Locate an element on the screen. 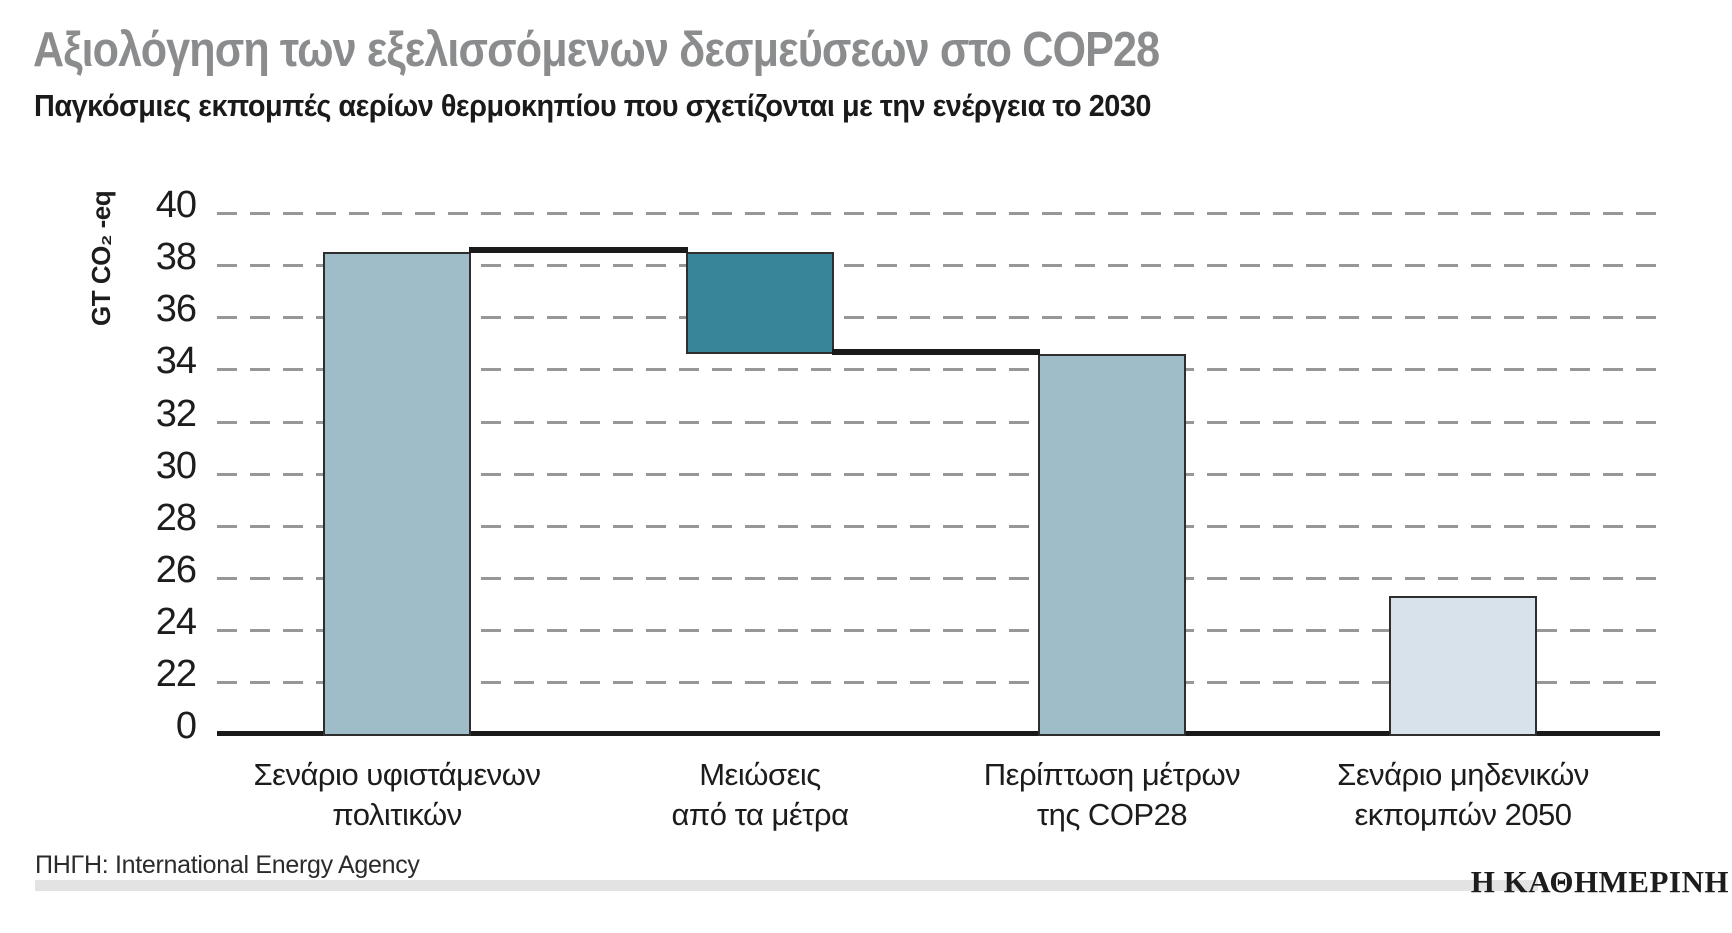 This screenshot has height=933, width=1732. category-label-1: Μειώσεις από τα μέτρα is located at coordinates (760, 795).